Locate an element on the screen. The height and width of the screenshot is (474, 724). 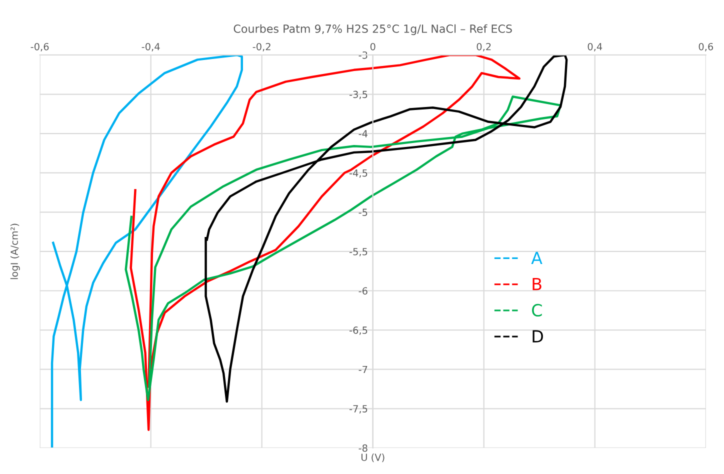
y-tick-label: -5 is located at coordinates (363, 212).